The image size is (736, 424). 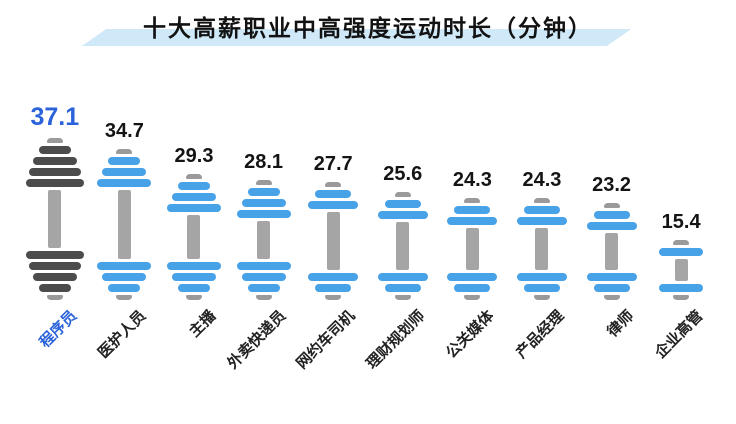 I want to click on category-label-cell: 网约车司机, so click(x=330, y=363).